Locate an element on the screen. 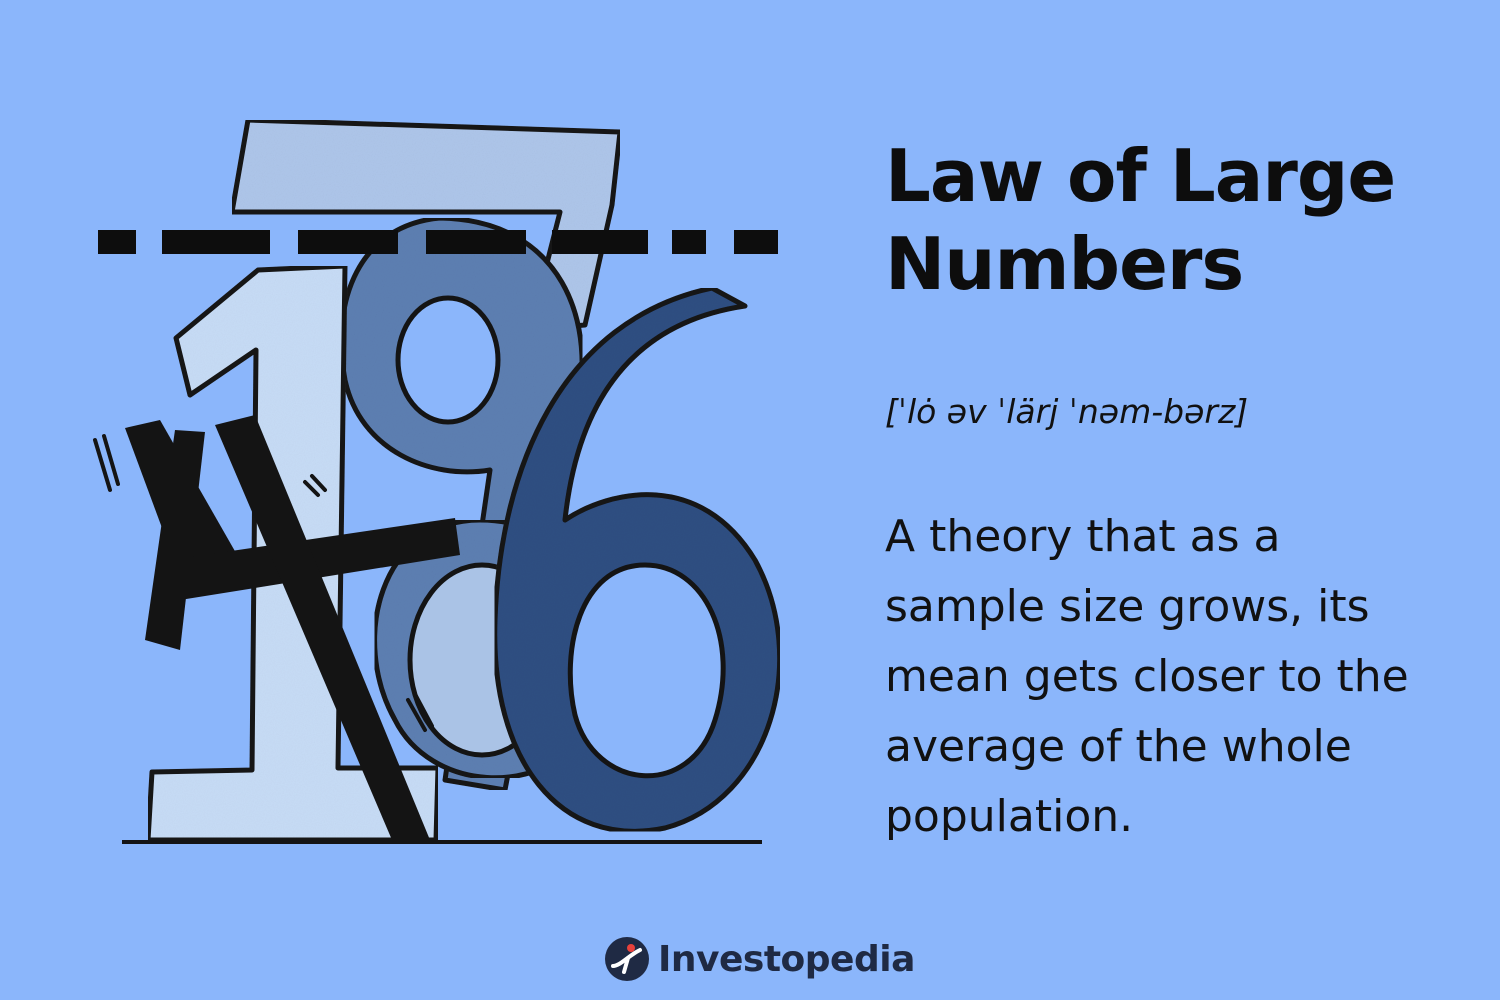  brand-name: Investopedia is located at coordinates (786, 959).